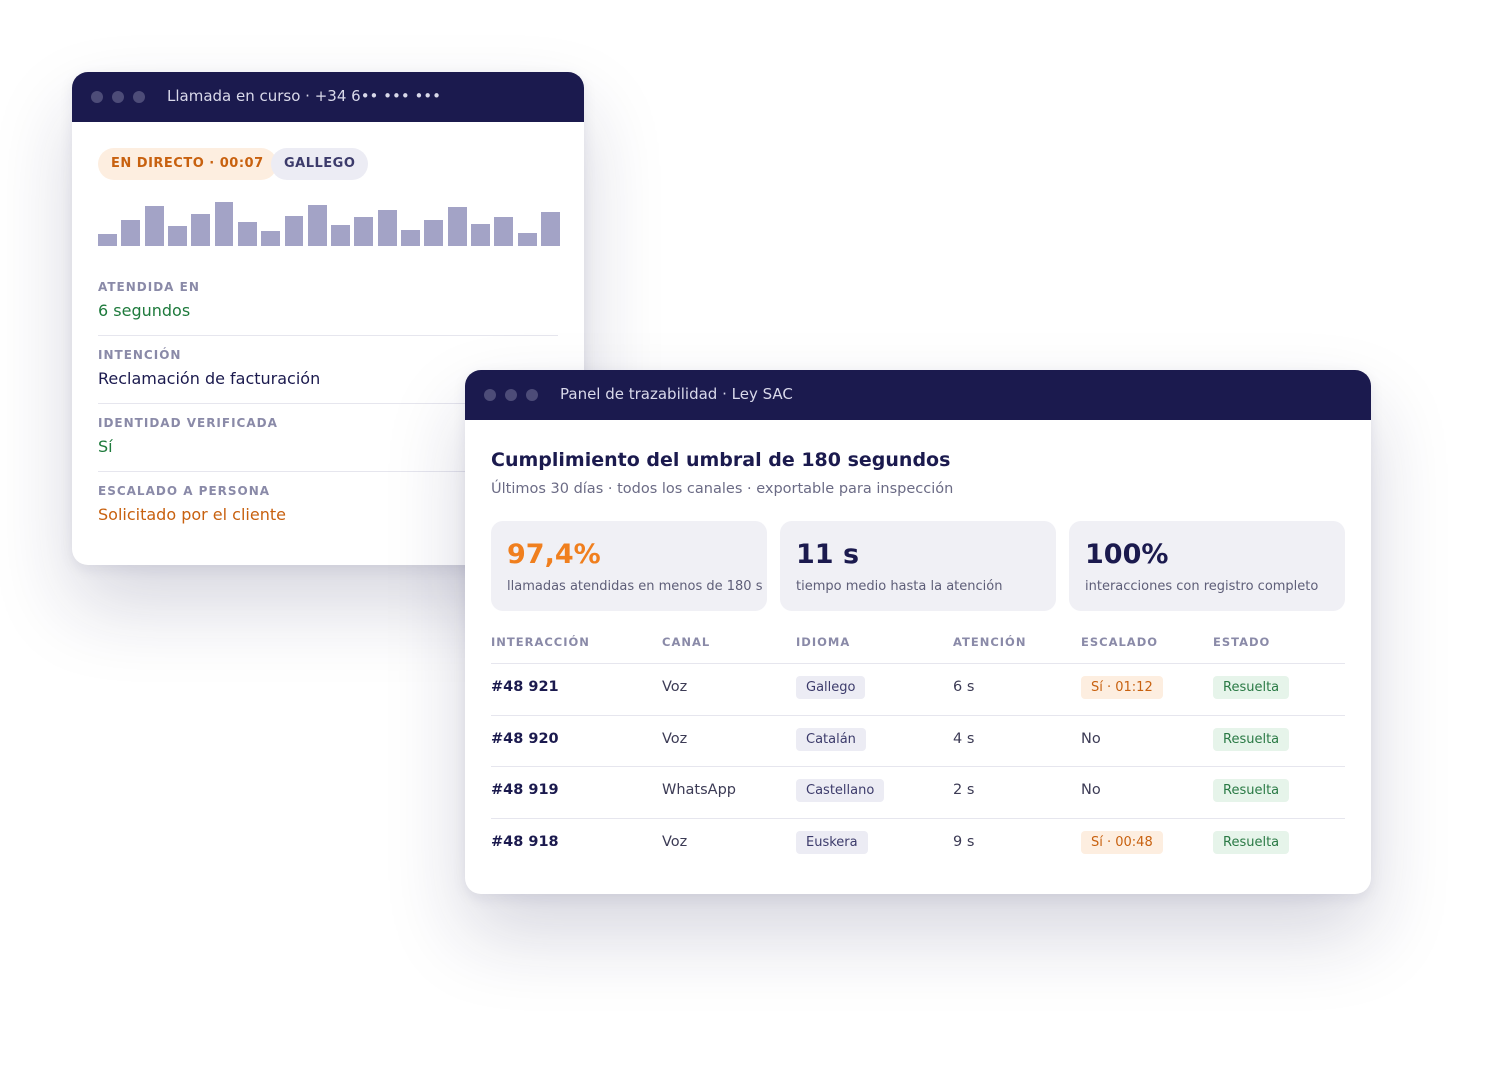 This screenshot has width=1500, height=1071. Describe the element at coordinates (964, 738) in the screenshot. I see `table-cell: 4 s` at that location.